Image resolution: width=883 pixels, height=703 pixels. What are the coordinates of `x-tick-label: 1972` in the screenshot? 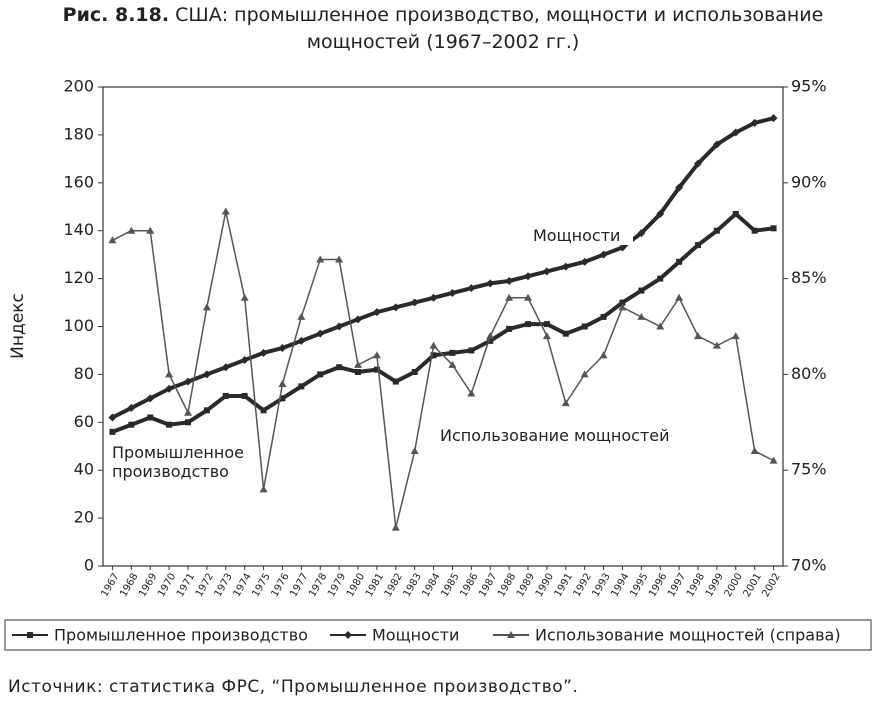 It's located at (205, 586).